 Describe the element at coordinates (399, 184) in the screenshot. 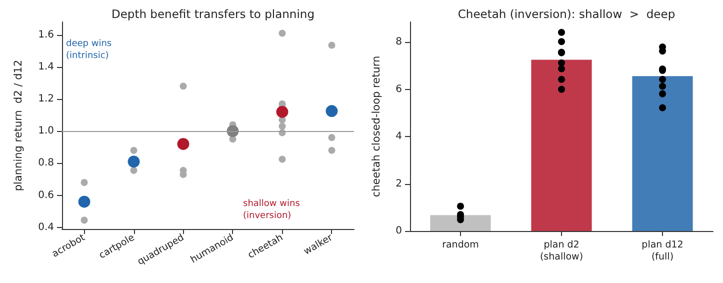

I see `y-tick-label: 2` at that location.